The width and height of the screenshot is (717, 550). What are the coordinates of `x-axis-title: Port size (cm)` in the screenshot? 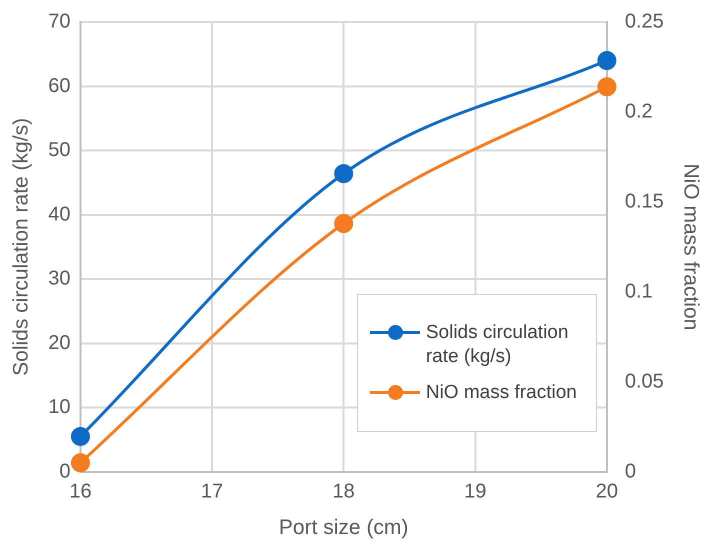 It's located at (343, 528).